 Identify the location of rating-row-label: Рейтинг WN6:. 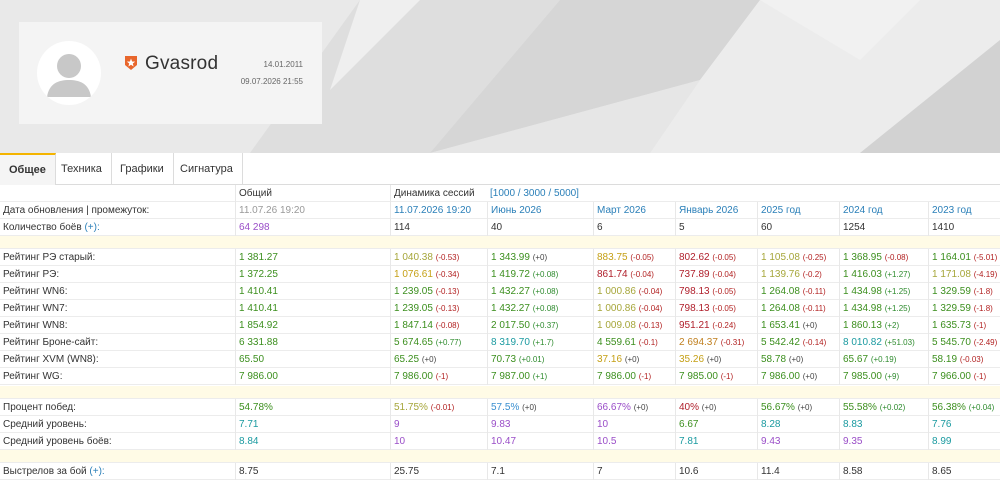
(35, 291).